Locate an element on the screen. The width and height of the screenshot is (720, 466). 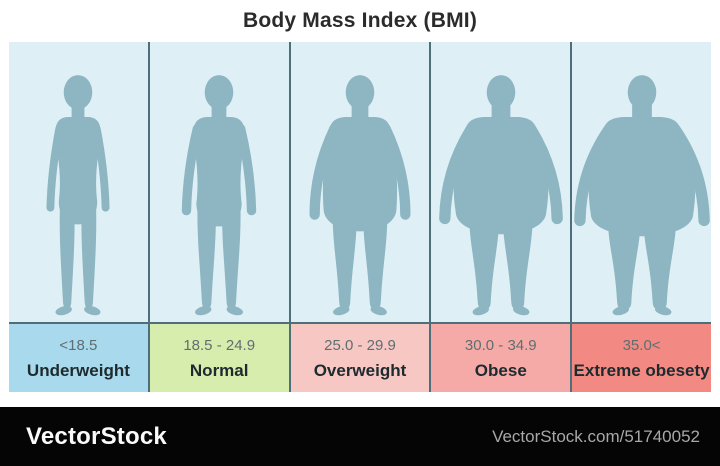
bmi-column-obese: 30.0 - 34.9 Obese is located at coordinates (500, 217).